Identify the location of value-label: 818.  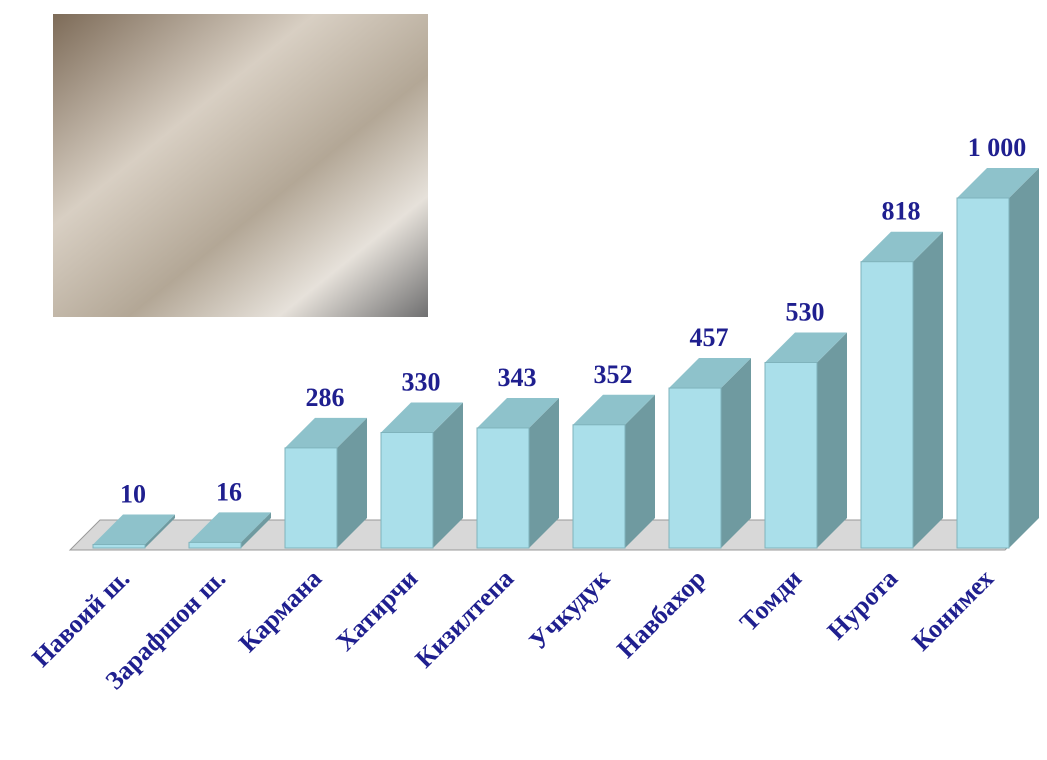
(901, 211).